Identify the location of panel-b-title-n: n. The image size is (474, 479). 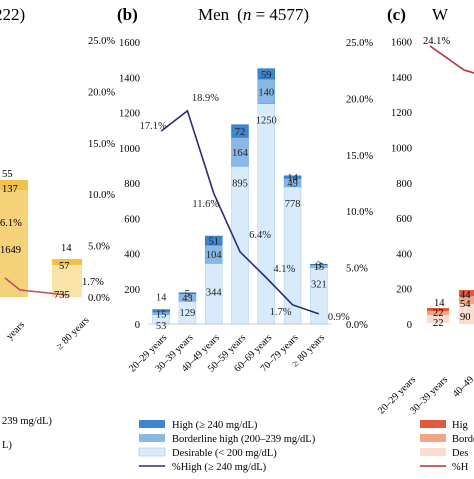
(247, 14).